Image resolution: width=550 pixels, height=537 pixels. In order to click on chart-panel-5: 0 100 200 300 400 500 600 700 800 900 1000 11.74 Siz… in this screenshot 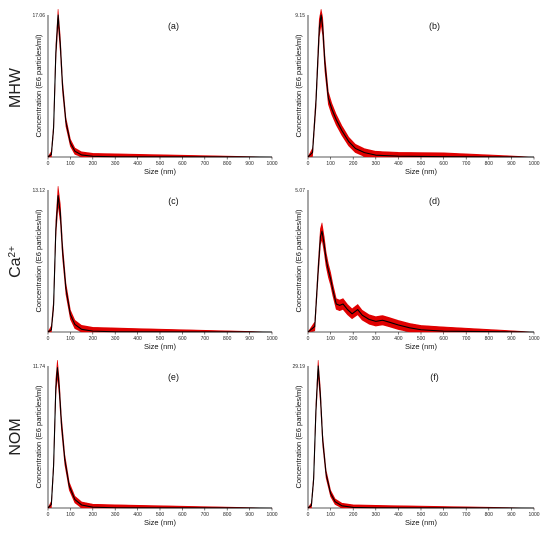, I will do `click(155, 443)`.